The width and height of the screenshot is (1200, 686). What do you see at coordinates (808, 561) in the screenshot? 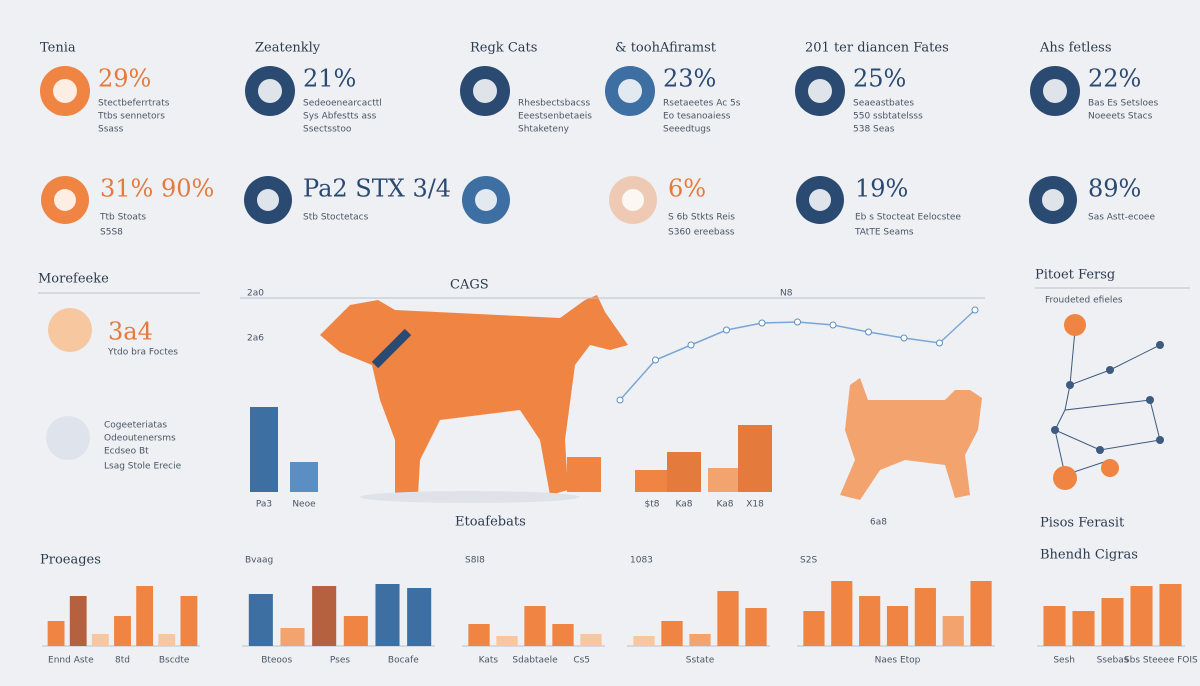
I see `chart-title: S2S` at bounding box center [808, 561].